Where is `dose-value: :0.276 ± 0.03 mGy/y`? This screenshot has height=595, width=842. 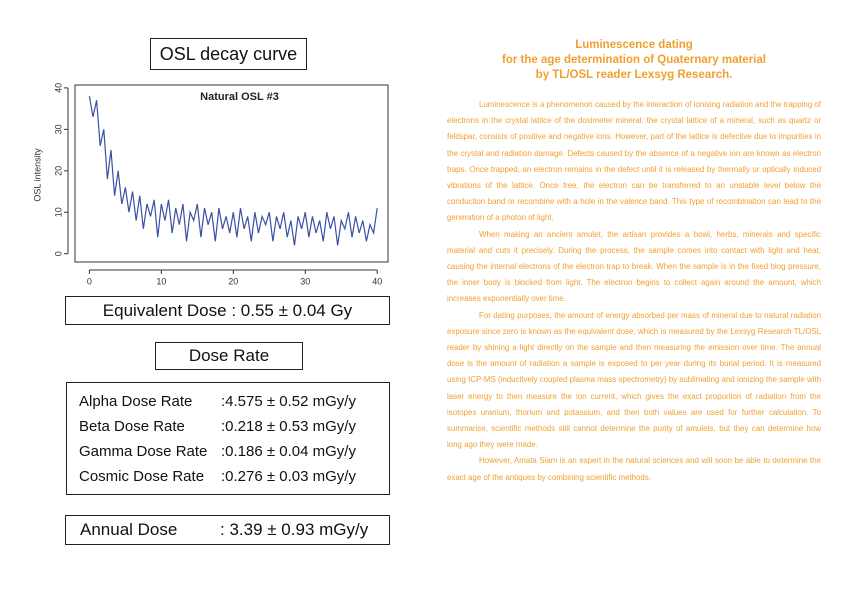
dose-value: :0.276 ± 0.03 mGy/y is located at coordinates (288, 476).